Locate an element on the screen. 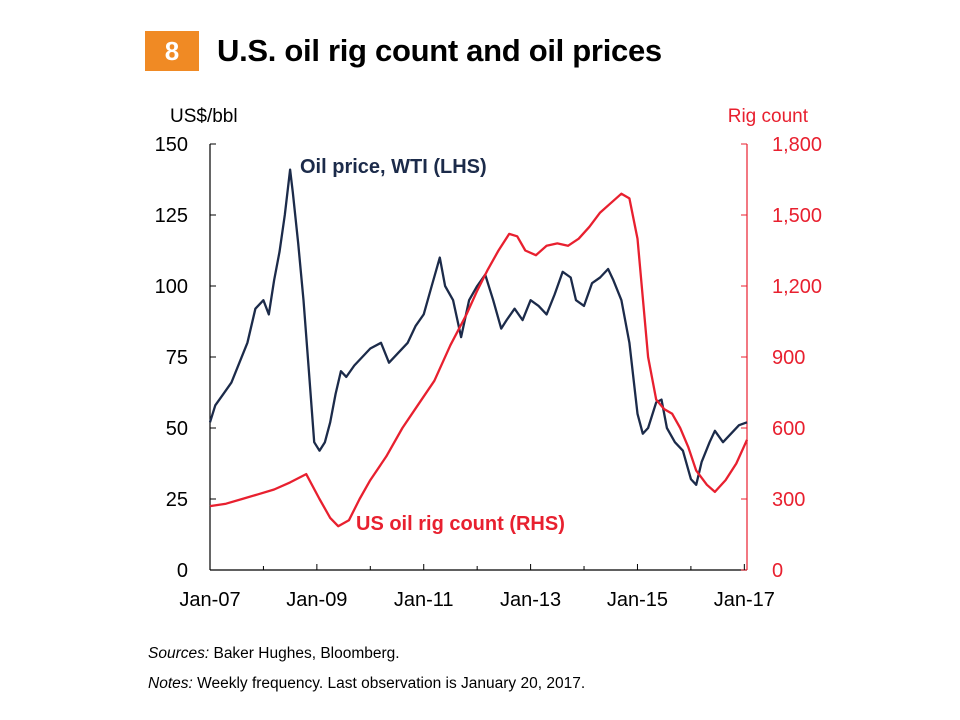 The image size is (960, 720). x-tick-label: Jan-07 is located at coordinates (209, 600).